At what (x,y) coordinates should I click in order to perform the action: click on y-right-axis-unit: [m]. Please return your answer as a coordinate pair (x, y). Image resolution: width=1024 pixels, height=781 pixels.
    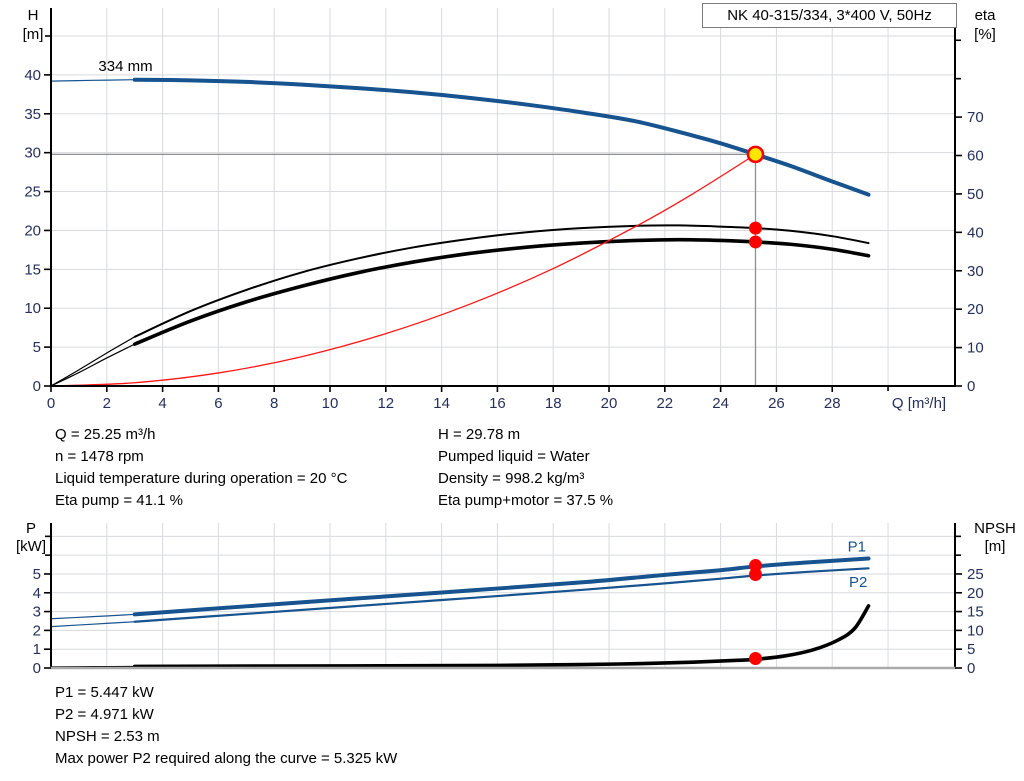
    Looking at the image, I should click on (995, 546).